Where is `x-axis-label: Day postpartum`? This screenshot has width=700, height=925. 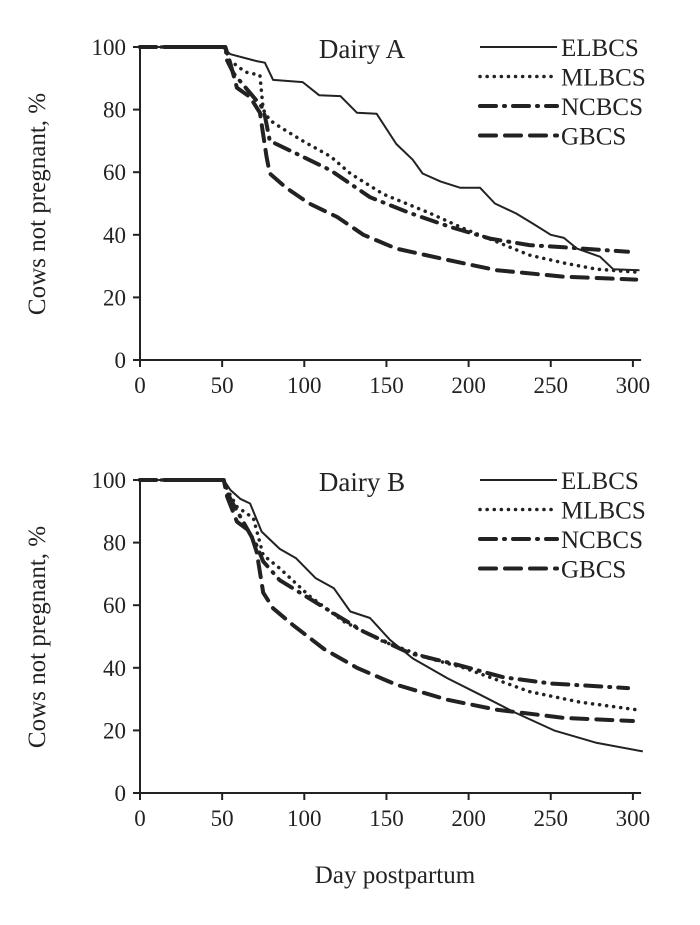 x-axis-label: Day postpartum is located at coordinates (395, 875).